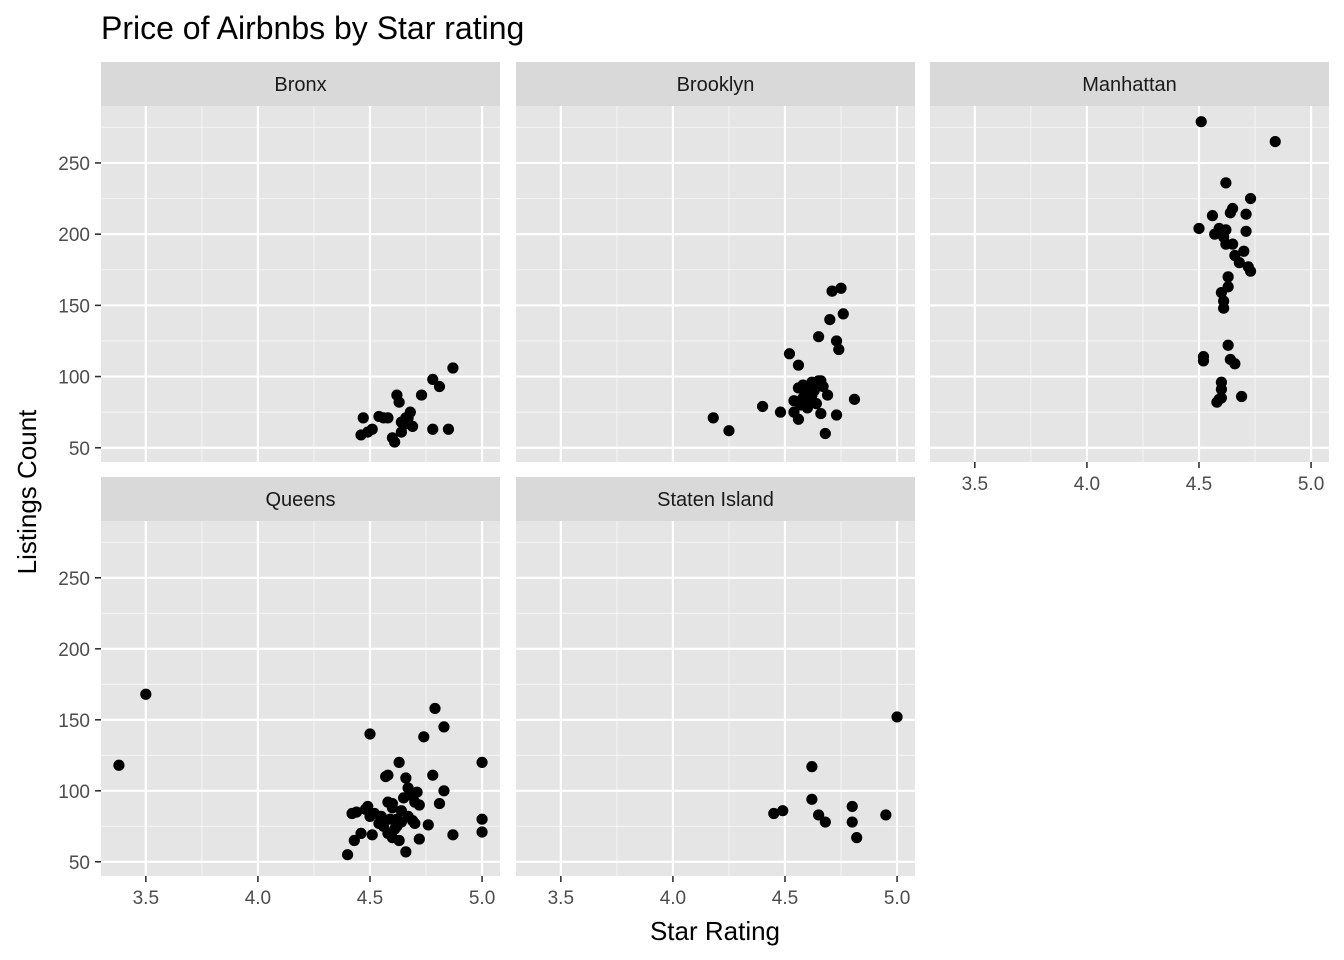 The height and width of the screenshot is (960, 1344). I want to click on x-tick-label: 4.0, so click(673, 898).